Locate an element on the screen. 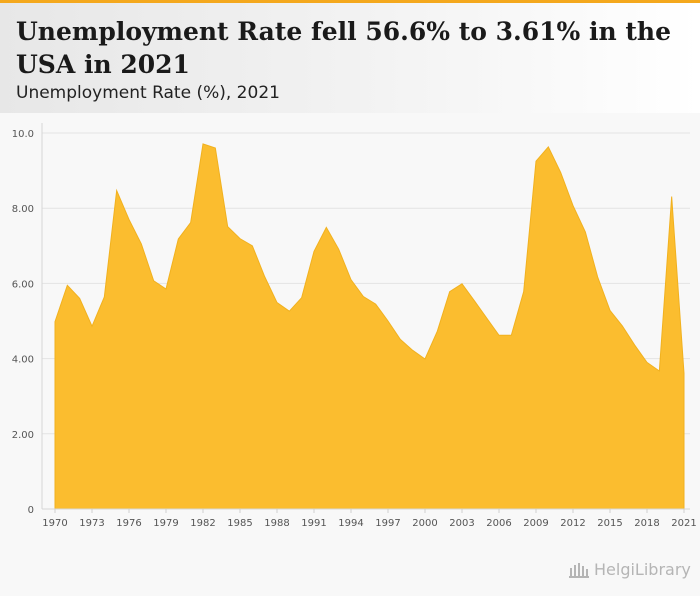  x-tick-label: 2000 is located at coordinates (424, 523).